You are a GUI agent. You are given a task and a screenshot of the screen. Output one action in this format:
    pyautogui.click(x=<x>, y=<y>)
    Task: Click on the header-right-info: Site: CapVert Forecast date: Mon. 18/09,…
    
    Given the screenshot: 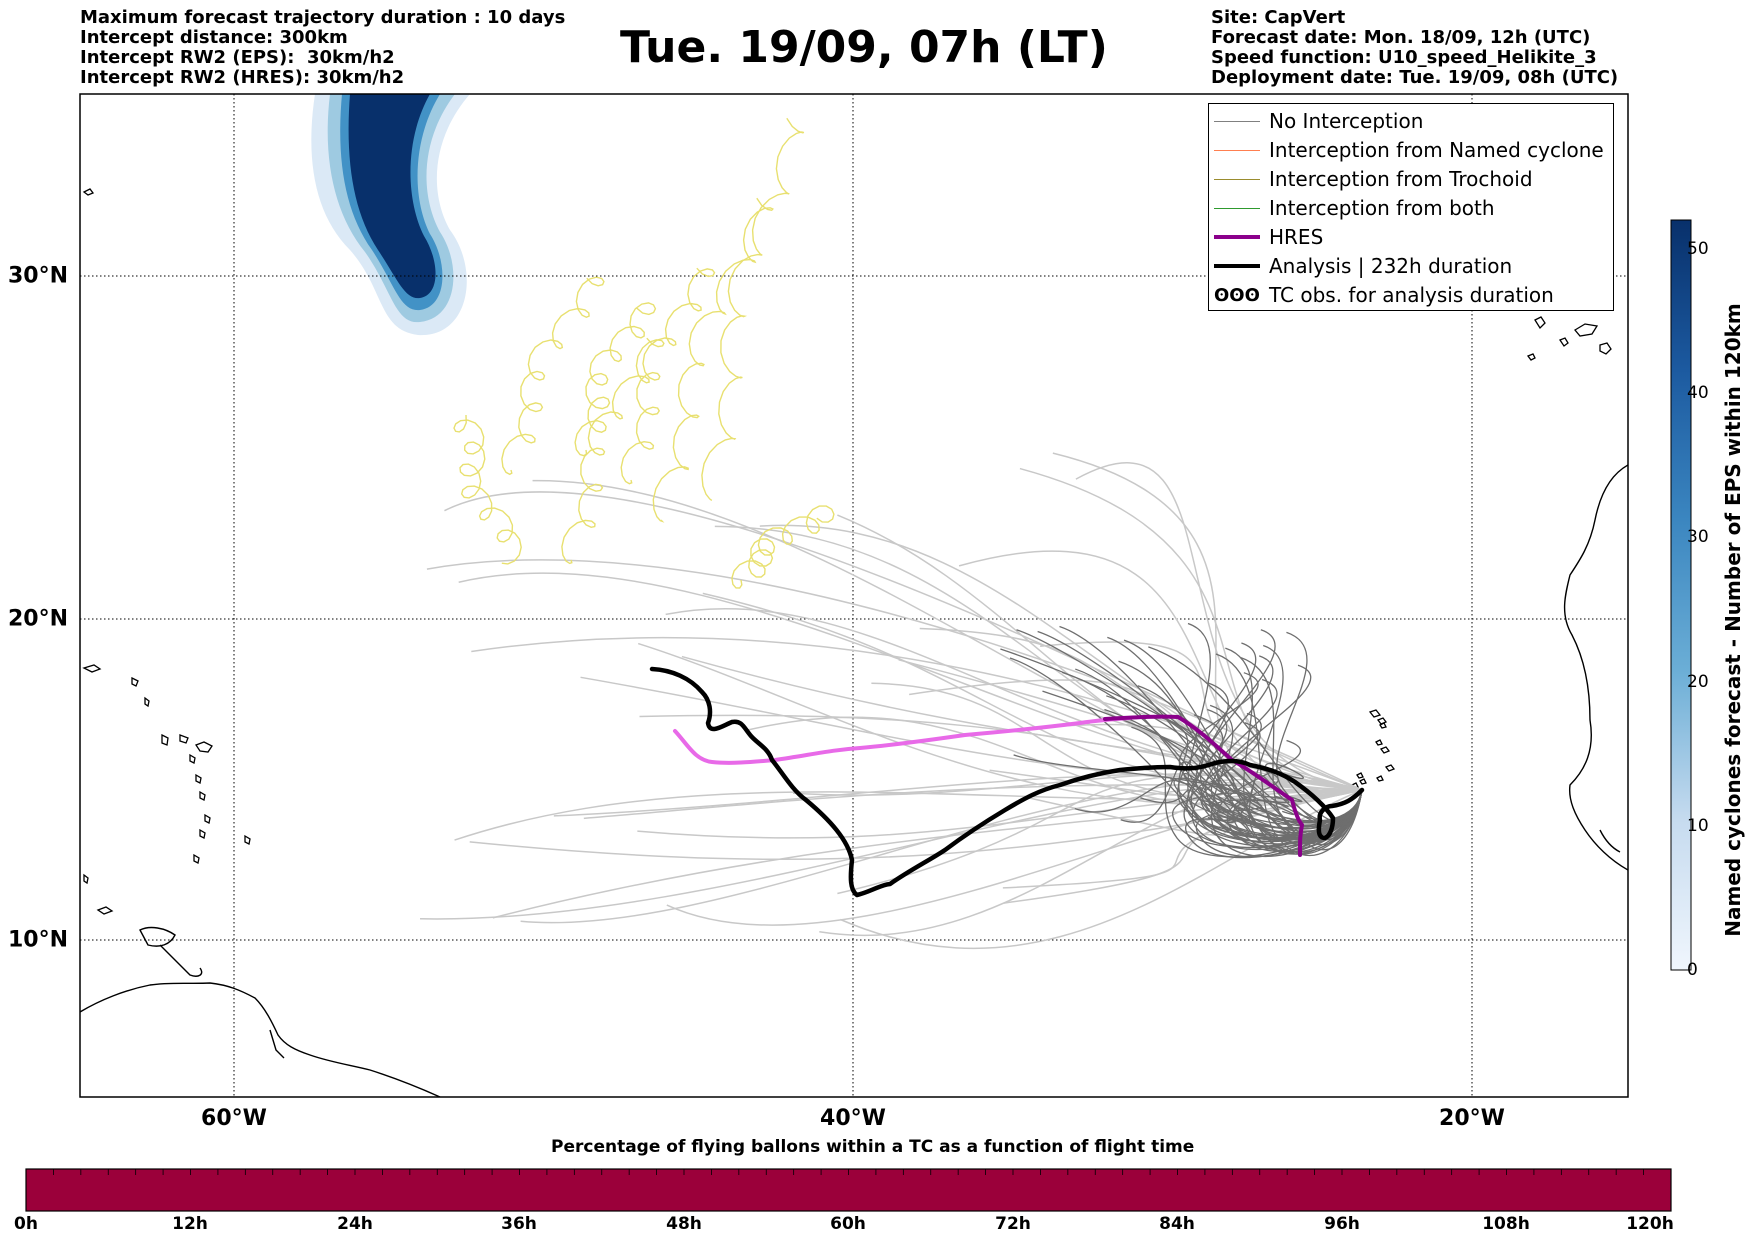 What is the action you would take?
    pyautogui.click(x=1414, y=48)
    